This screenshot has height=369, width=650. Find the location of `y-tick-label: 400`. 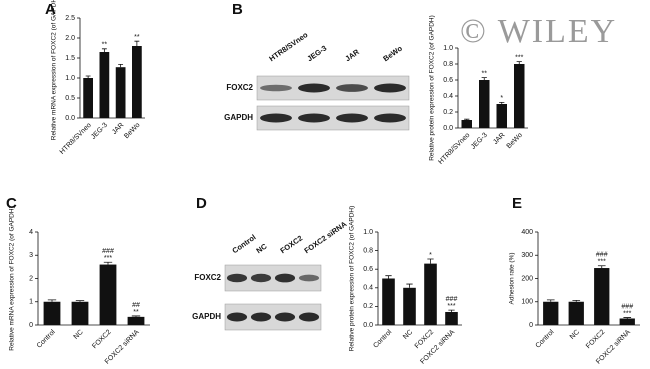

y-tick-label: 400 is located at coordinates (527, 232).